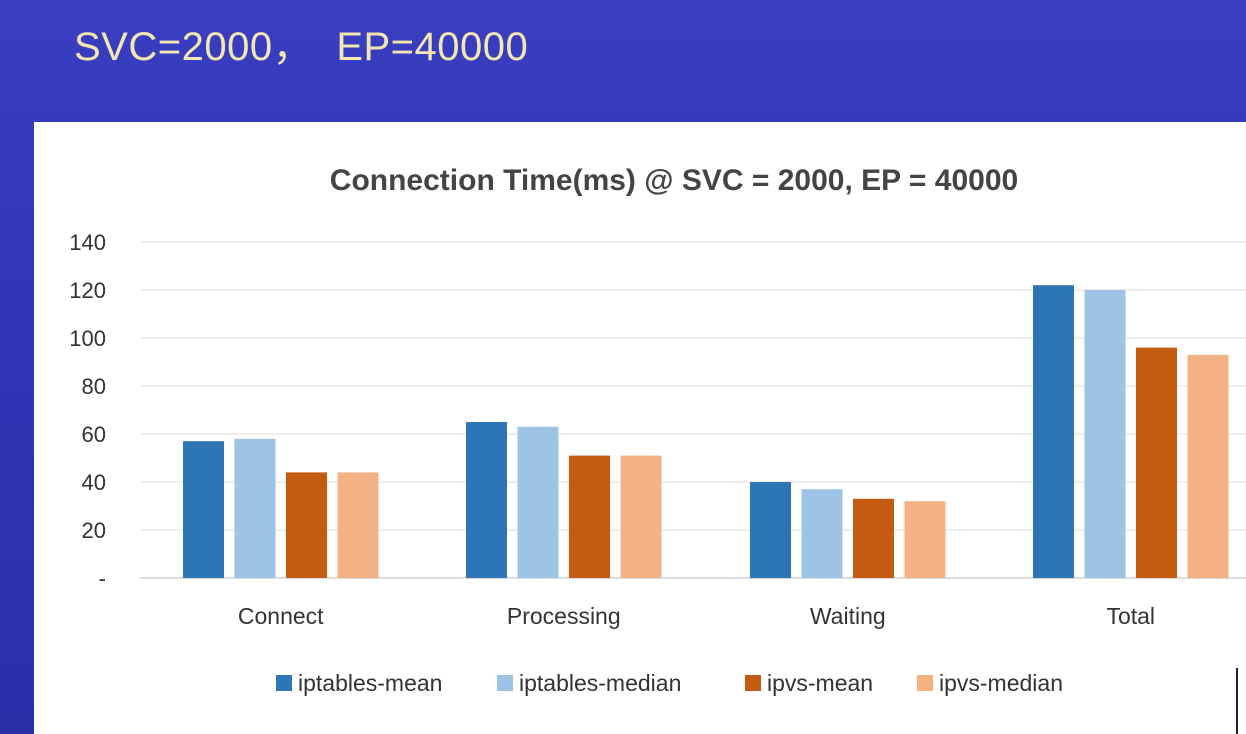 This screenshot has height=734, width=1246. Describe the element at coordinates (94, 482) in the screenshot. I see `y-tick-label: 40` at that location.